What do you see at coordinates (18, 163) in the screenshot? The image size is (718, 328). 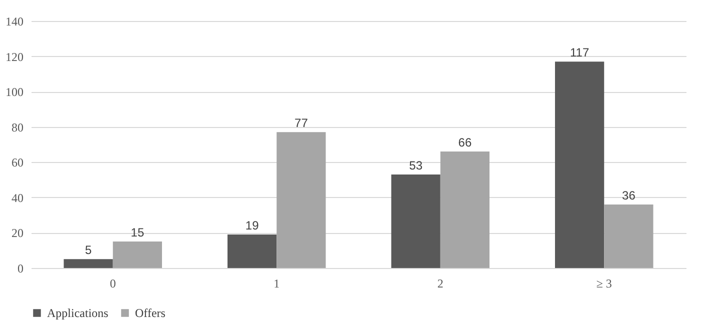 I see `y-tick-label: 60` at bounding box center [18, 163].